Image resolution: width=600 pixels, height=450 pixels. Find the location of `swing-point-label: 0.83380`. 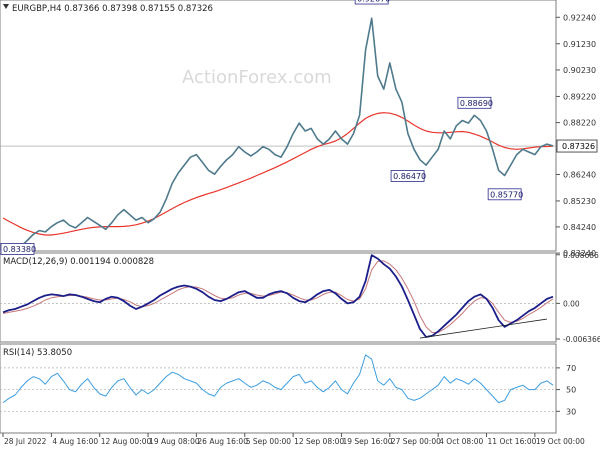

swing-point-label: 0.83380 is located at coordinates (19, 249).